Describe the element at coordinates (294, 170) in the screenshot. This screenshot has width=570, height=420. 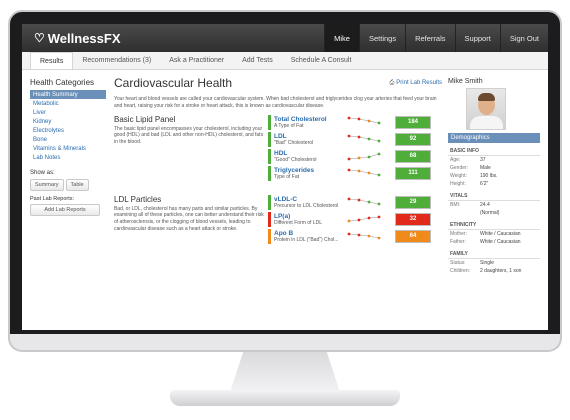
I see `metric-name: Triglycerides` at that location.